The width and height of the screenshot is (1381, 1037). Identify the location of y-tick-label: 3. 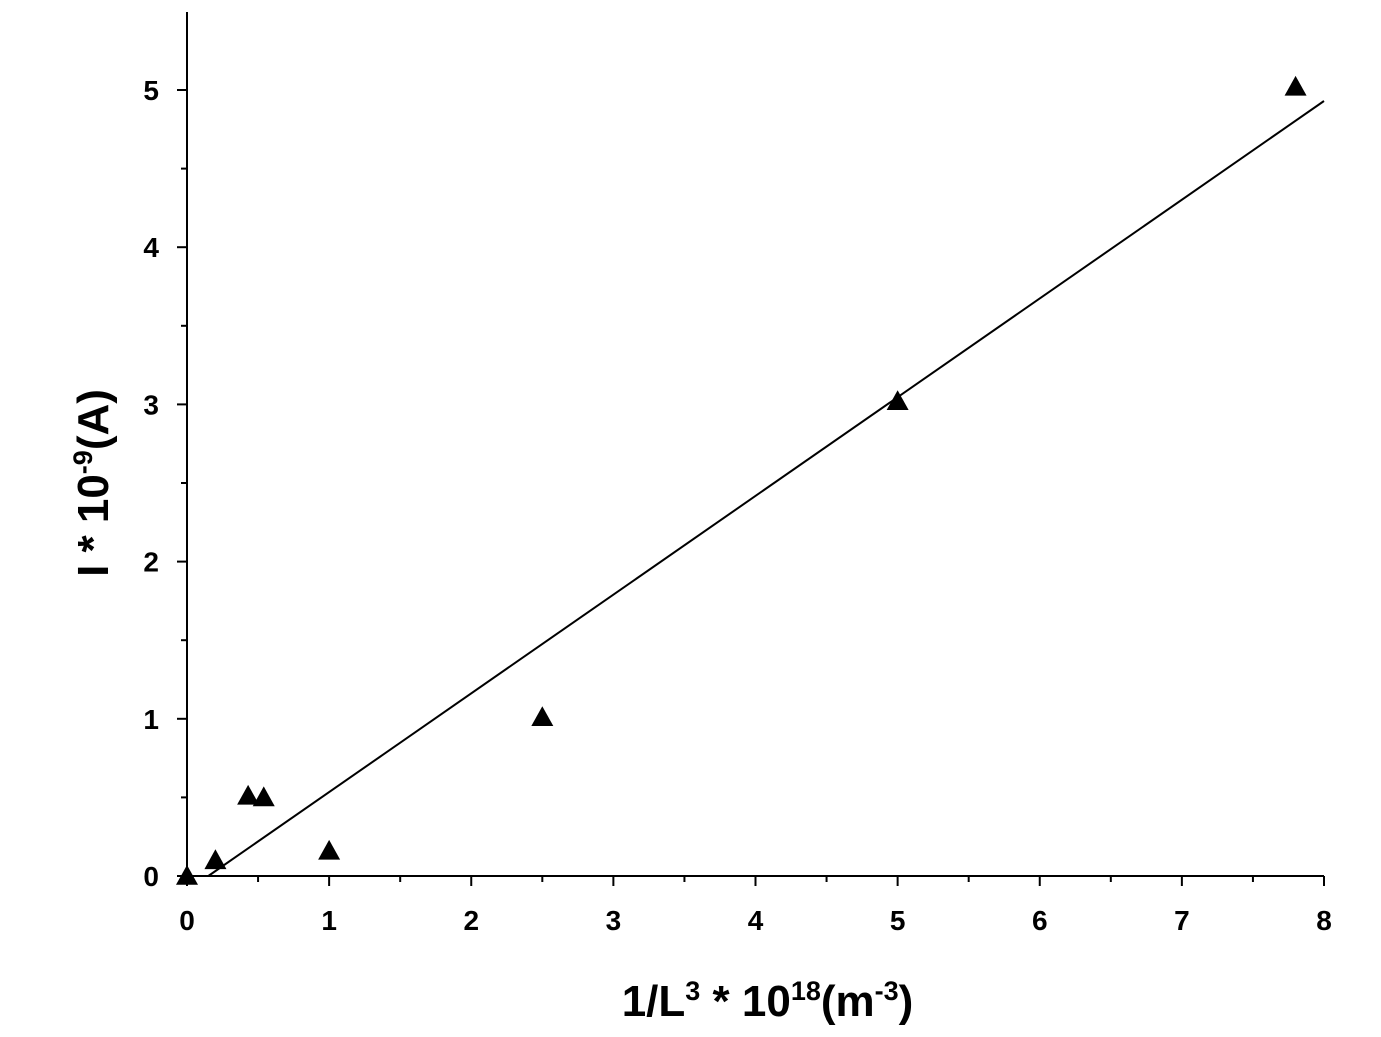
(151, 404).